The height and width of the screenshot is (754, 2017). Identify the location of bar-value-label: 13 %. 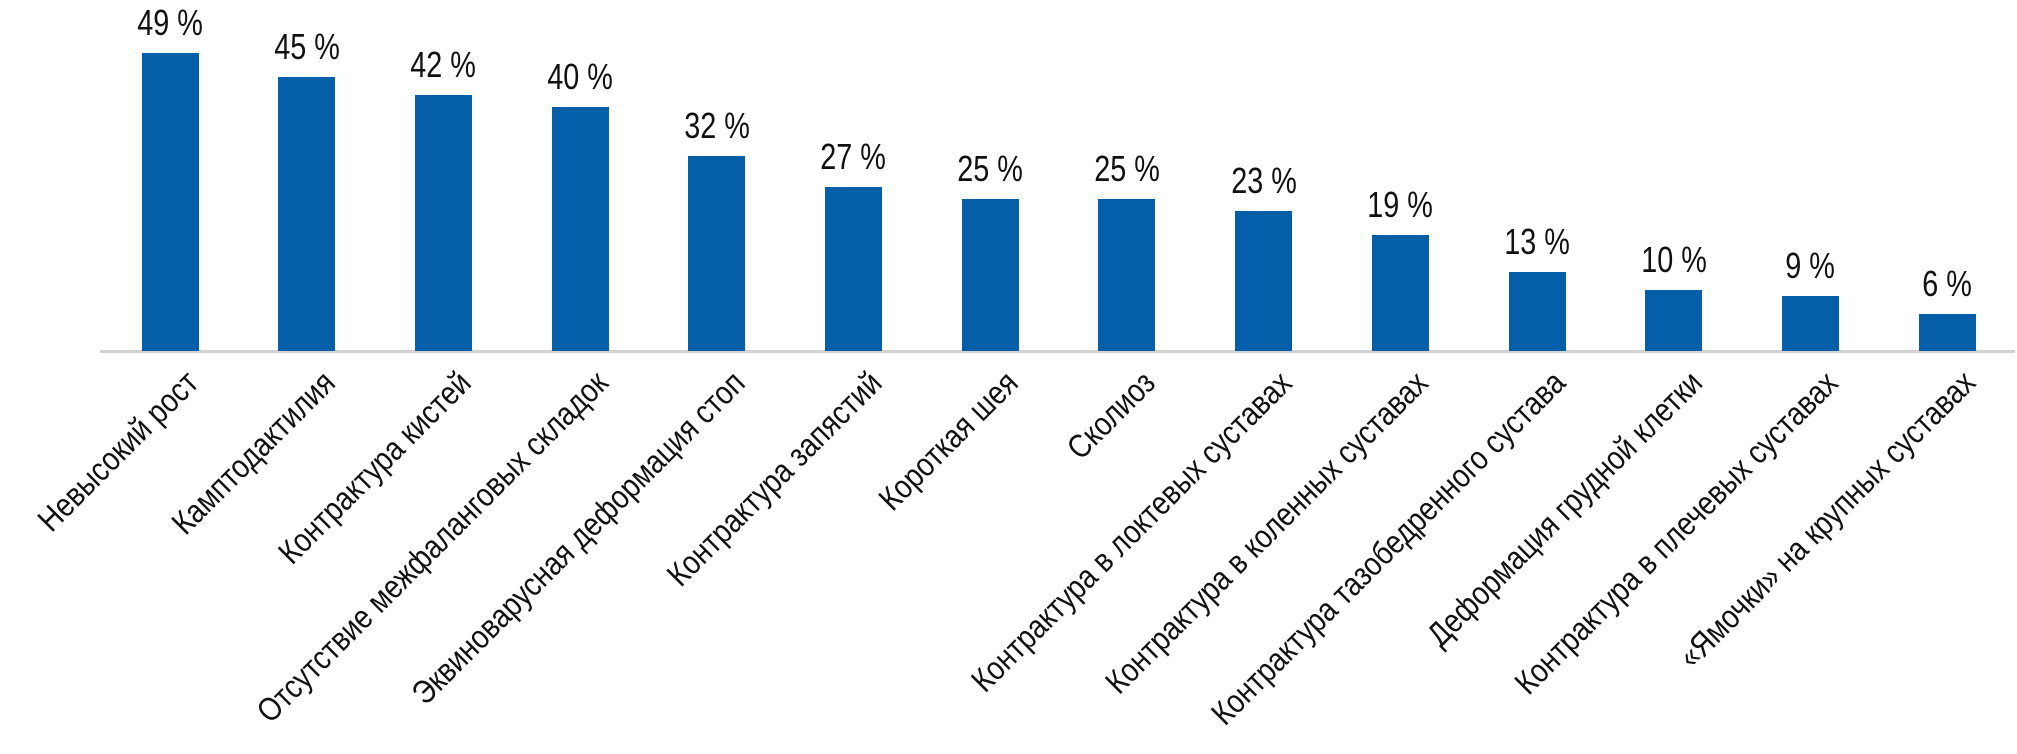
(1537, 241).